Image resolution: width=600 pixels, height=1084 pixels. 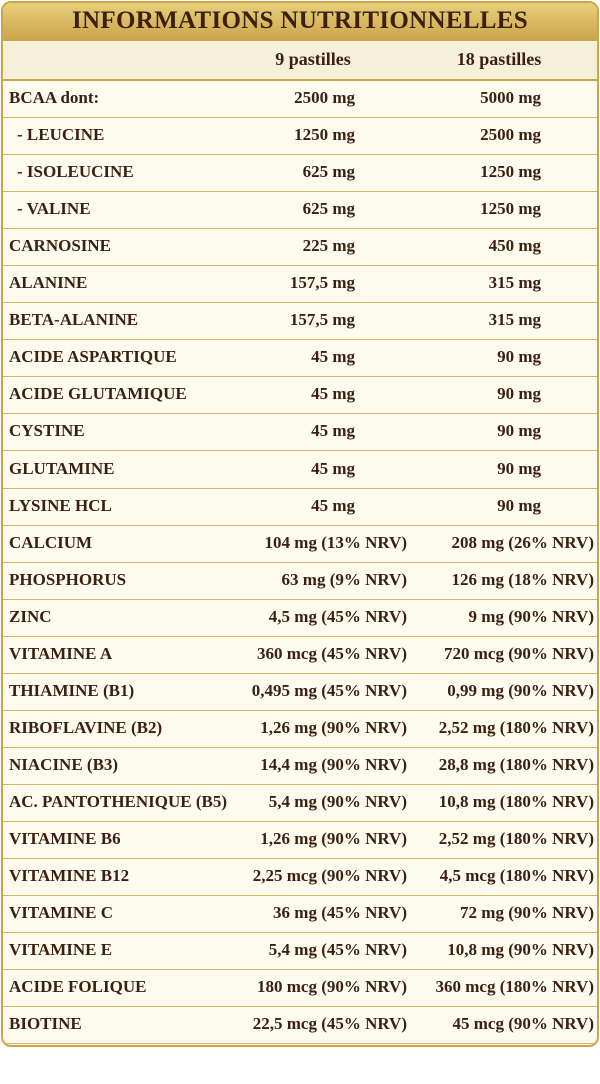 I want to click on table-row: CYSTINE 45 mg 90 mg, so click(x=300, y=432).